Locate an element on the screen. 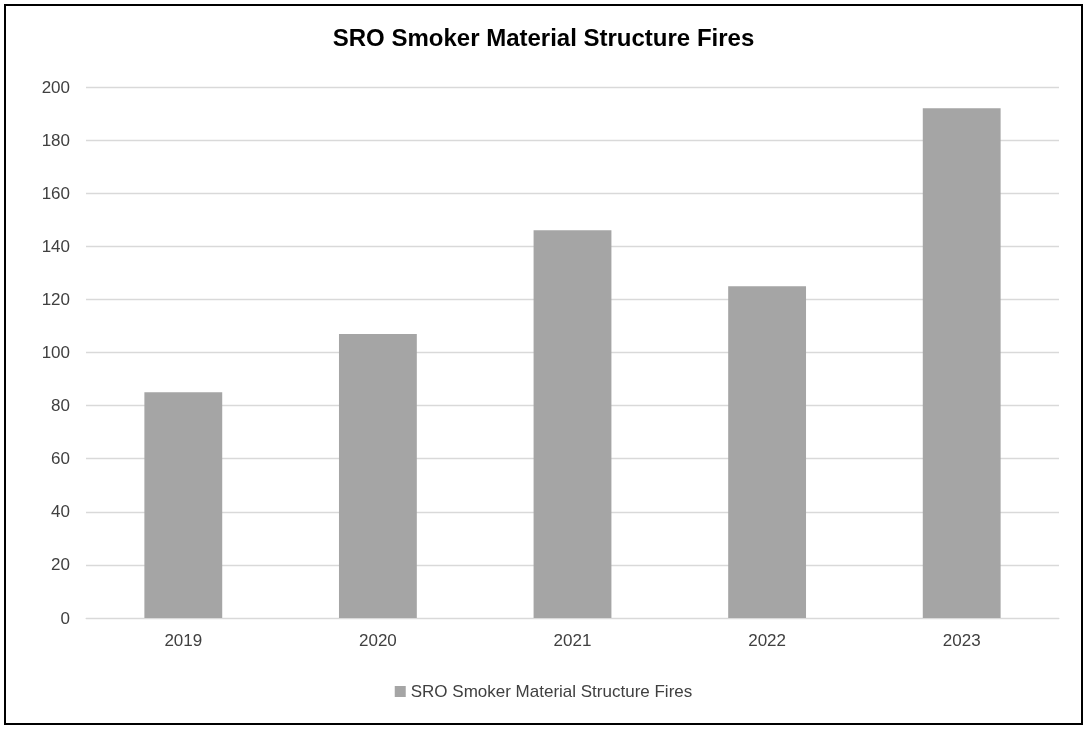 The width and height of the screenshot is (1091, 733). x-tick-label: 2020 is located at coordinates (377, 640).